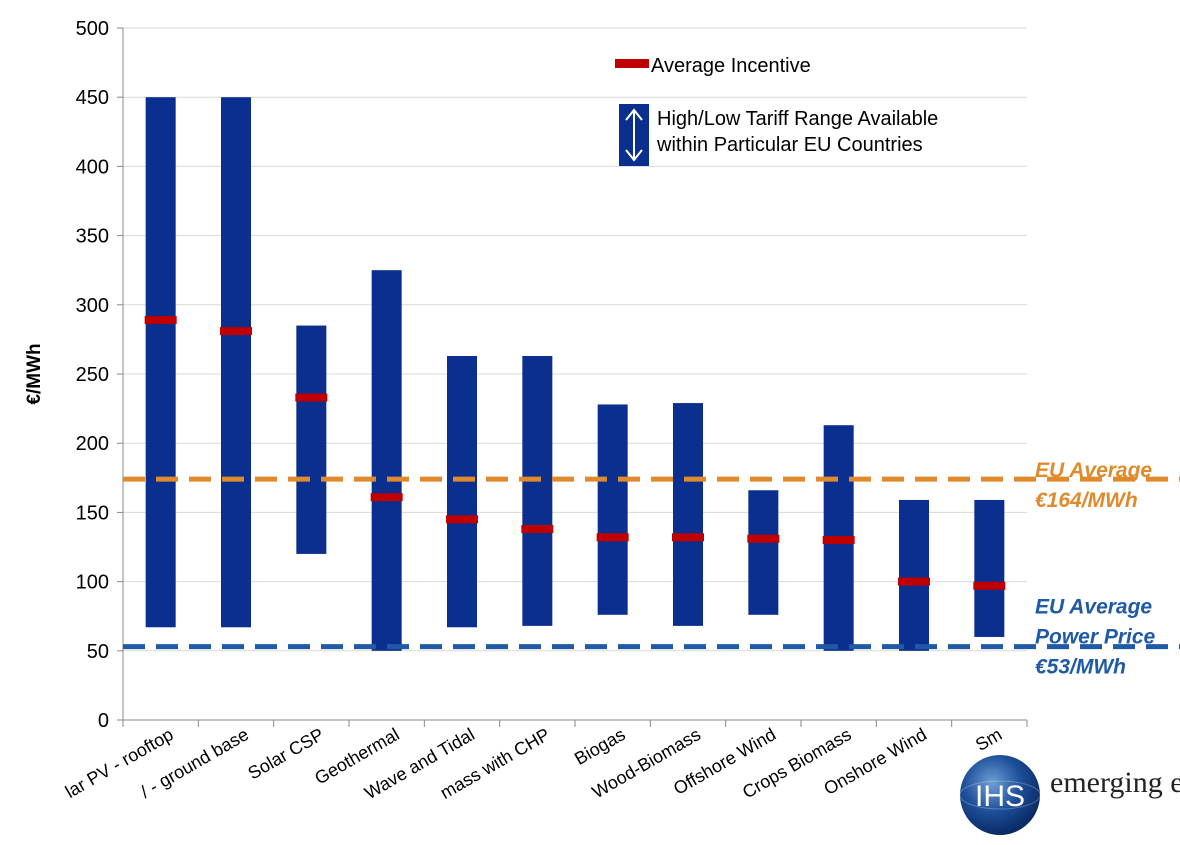  What do you see at coordinates (92, 375) in the screenshot?
I see `y-tick-label: 250` at bounding box center [92, 375].